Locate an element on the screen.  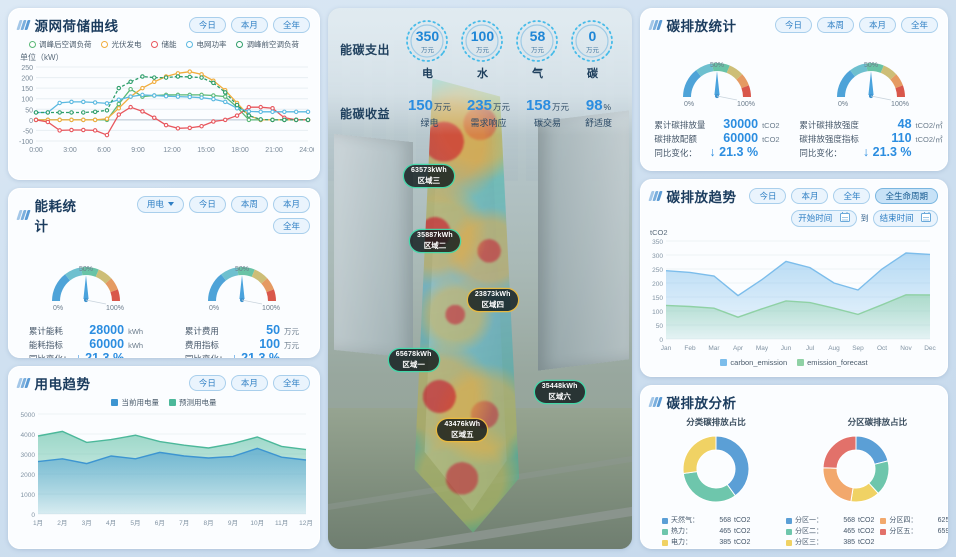
expense-item: 350 万元 电 is located at coordinates (427, 49).